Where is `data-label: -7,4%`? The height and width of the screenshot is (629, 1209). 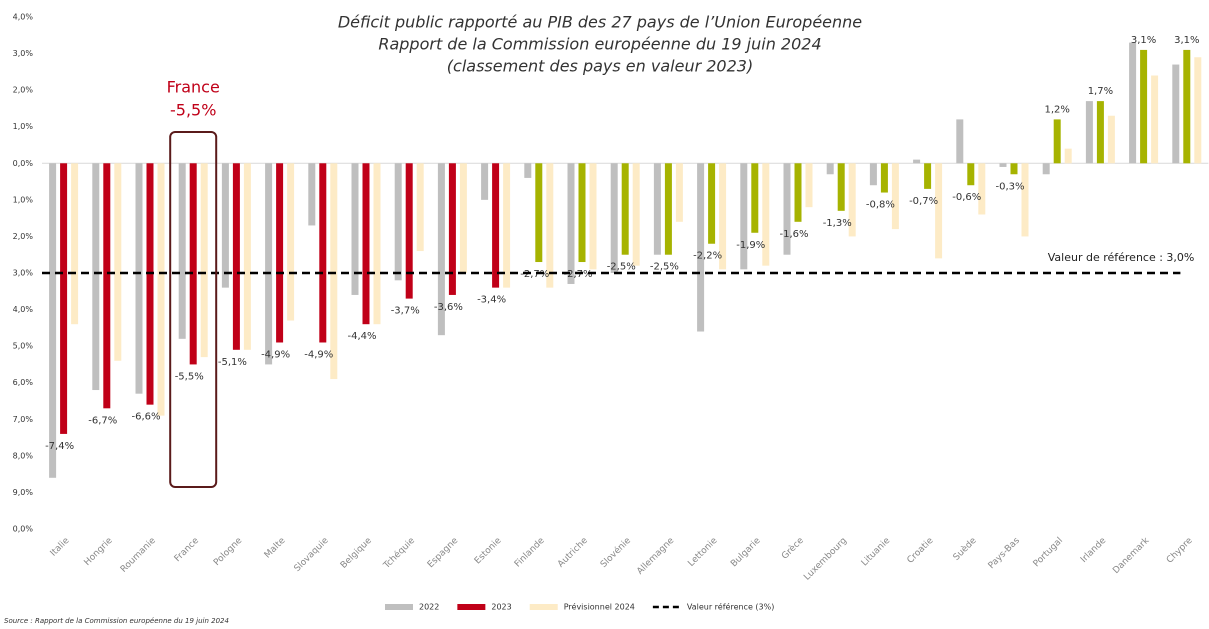 data-label: -7,4% is located at coordinates (59, 446).